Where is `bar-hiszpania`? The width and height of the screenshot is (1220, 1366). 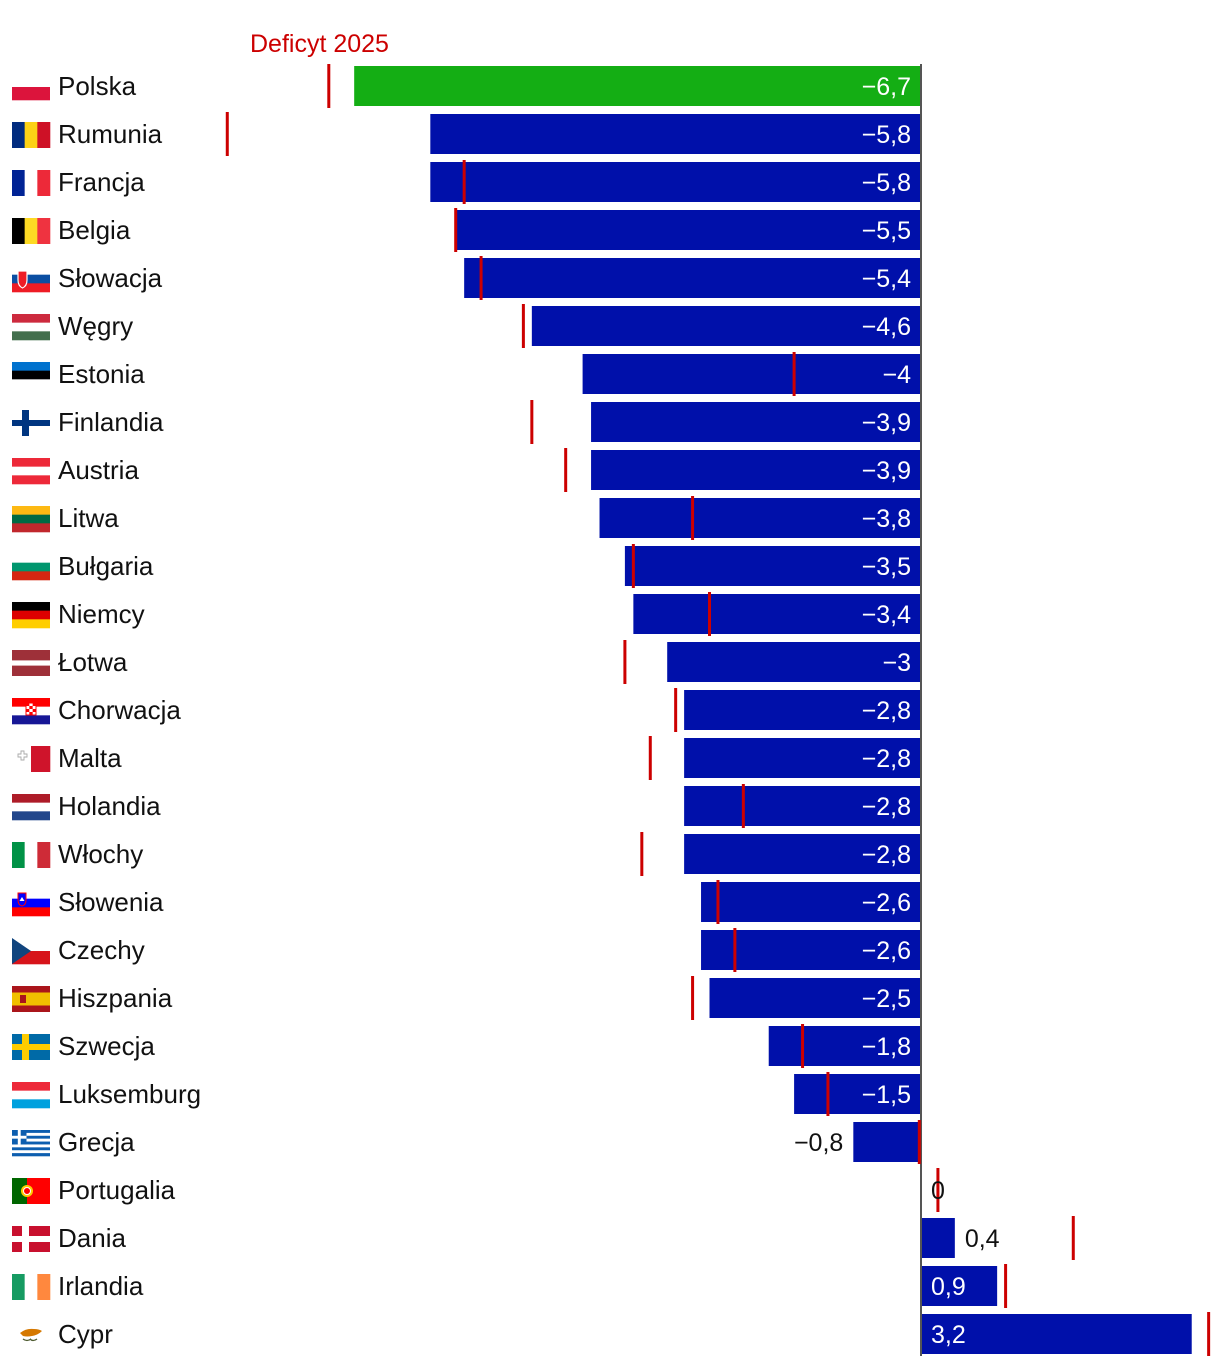 bar-hiszpania is located at coordinates (815, 998).